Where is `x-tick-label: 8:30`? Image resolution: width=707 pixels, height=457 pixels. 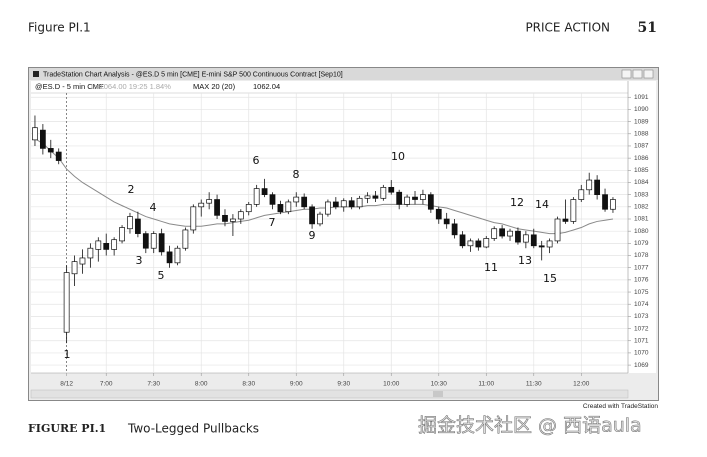
x-tick-label: 8:30 is located at coordinates (248, 384).